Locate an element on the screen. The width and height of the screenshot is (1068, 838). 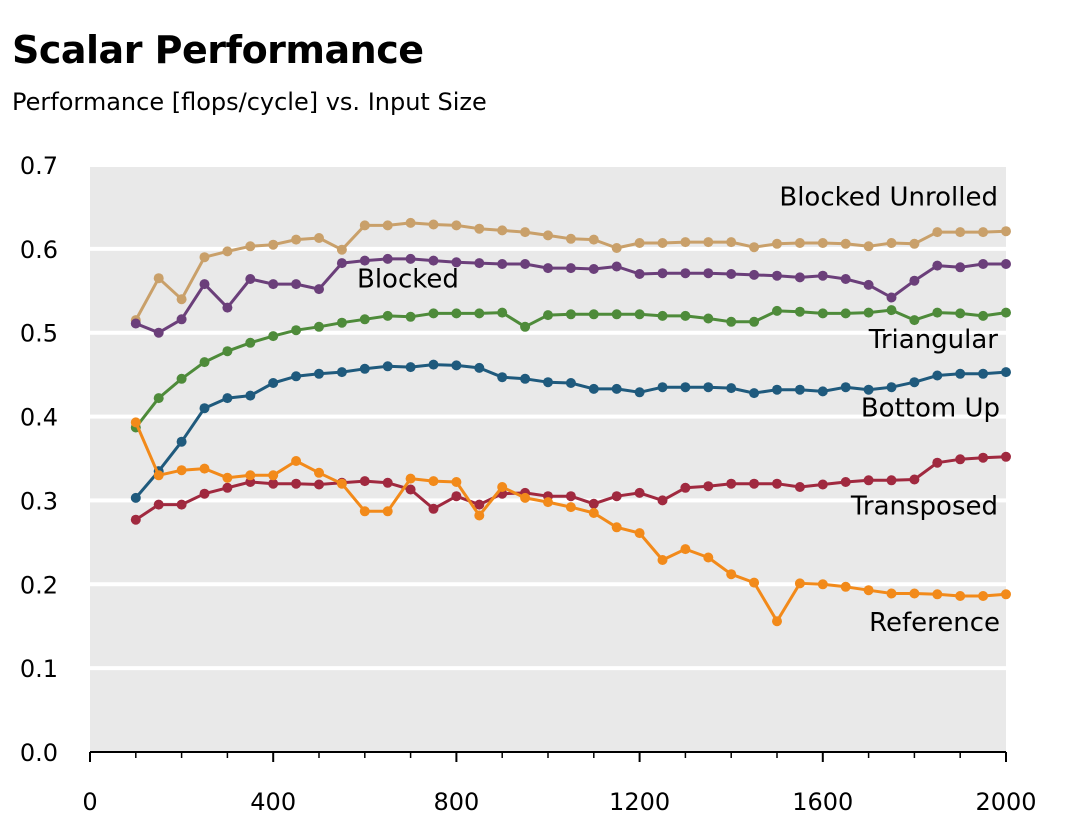
series-label: Triangular is located at coordinates (933, 340).